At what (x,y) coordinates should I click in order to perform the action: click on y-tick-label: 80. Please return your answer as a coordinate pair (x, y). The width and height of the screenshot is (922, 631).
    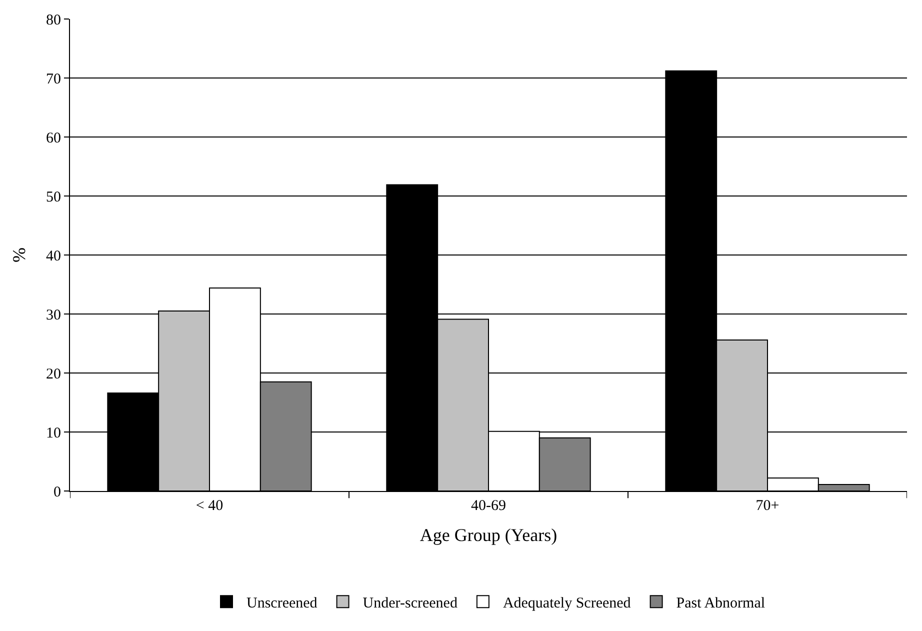
    Looking at the image, I should click on (53, 20).